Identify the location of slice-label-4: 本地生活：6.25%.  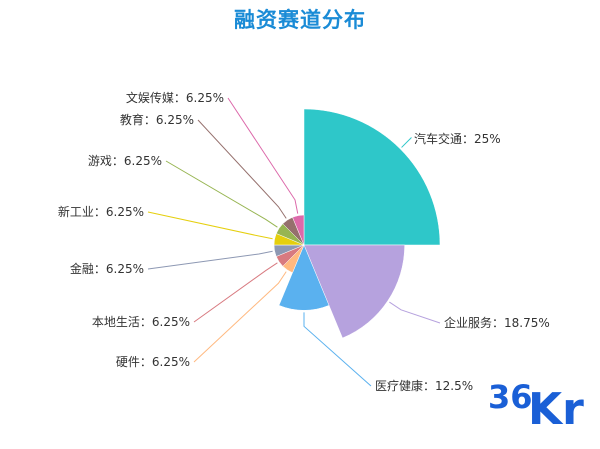
(141, 322).